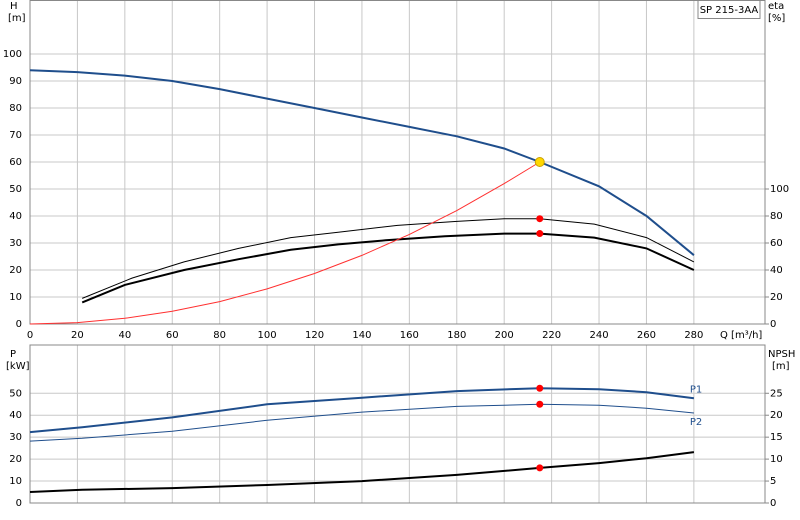  Describe the element at coordinates (776, 18) in the screenshot. I see `y2-axis-unit: [%]` at that location.